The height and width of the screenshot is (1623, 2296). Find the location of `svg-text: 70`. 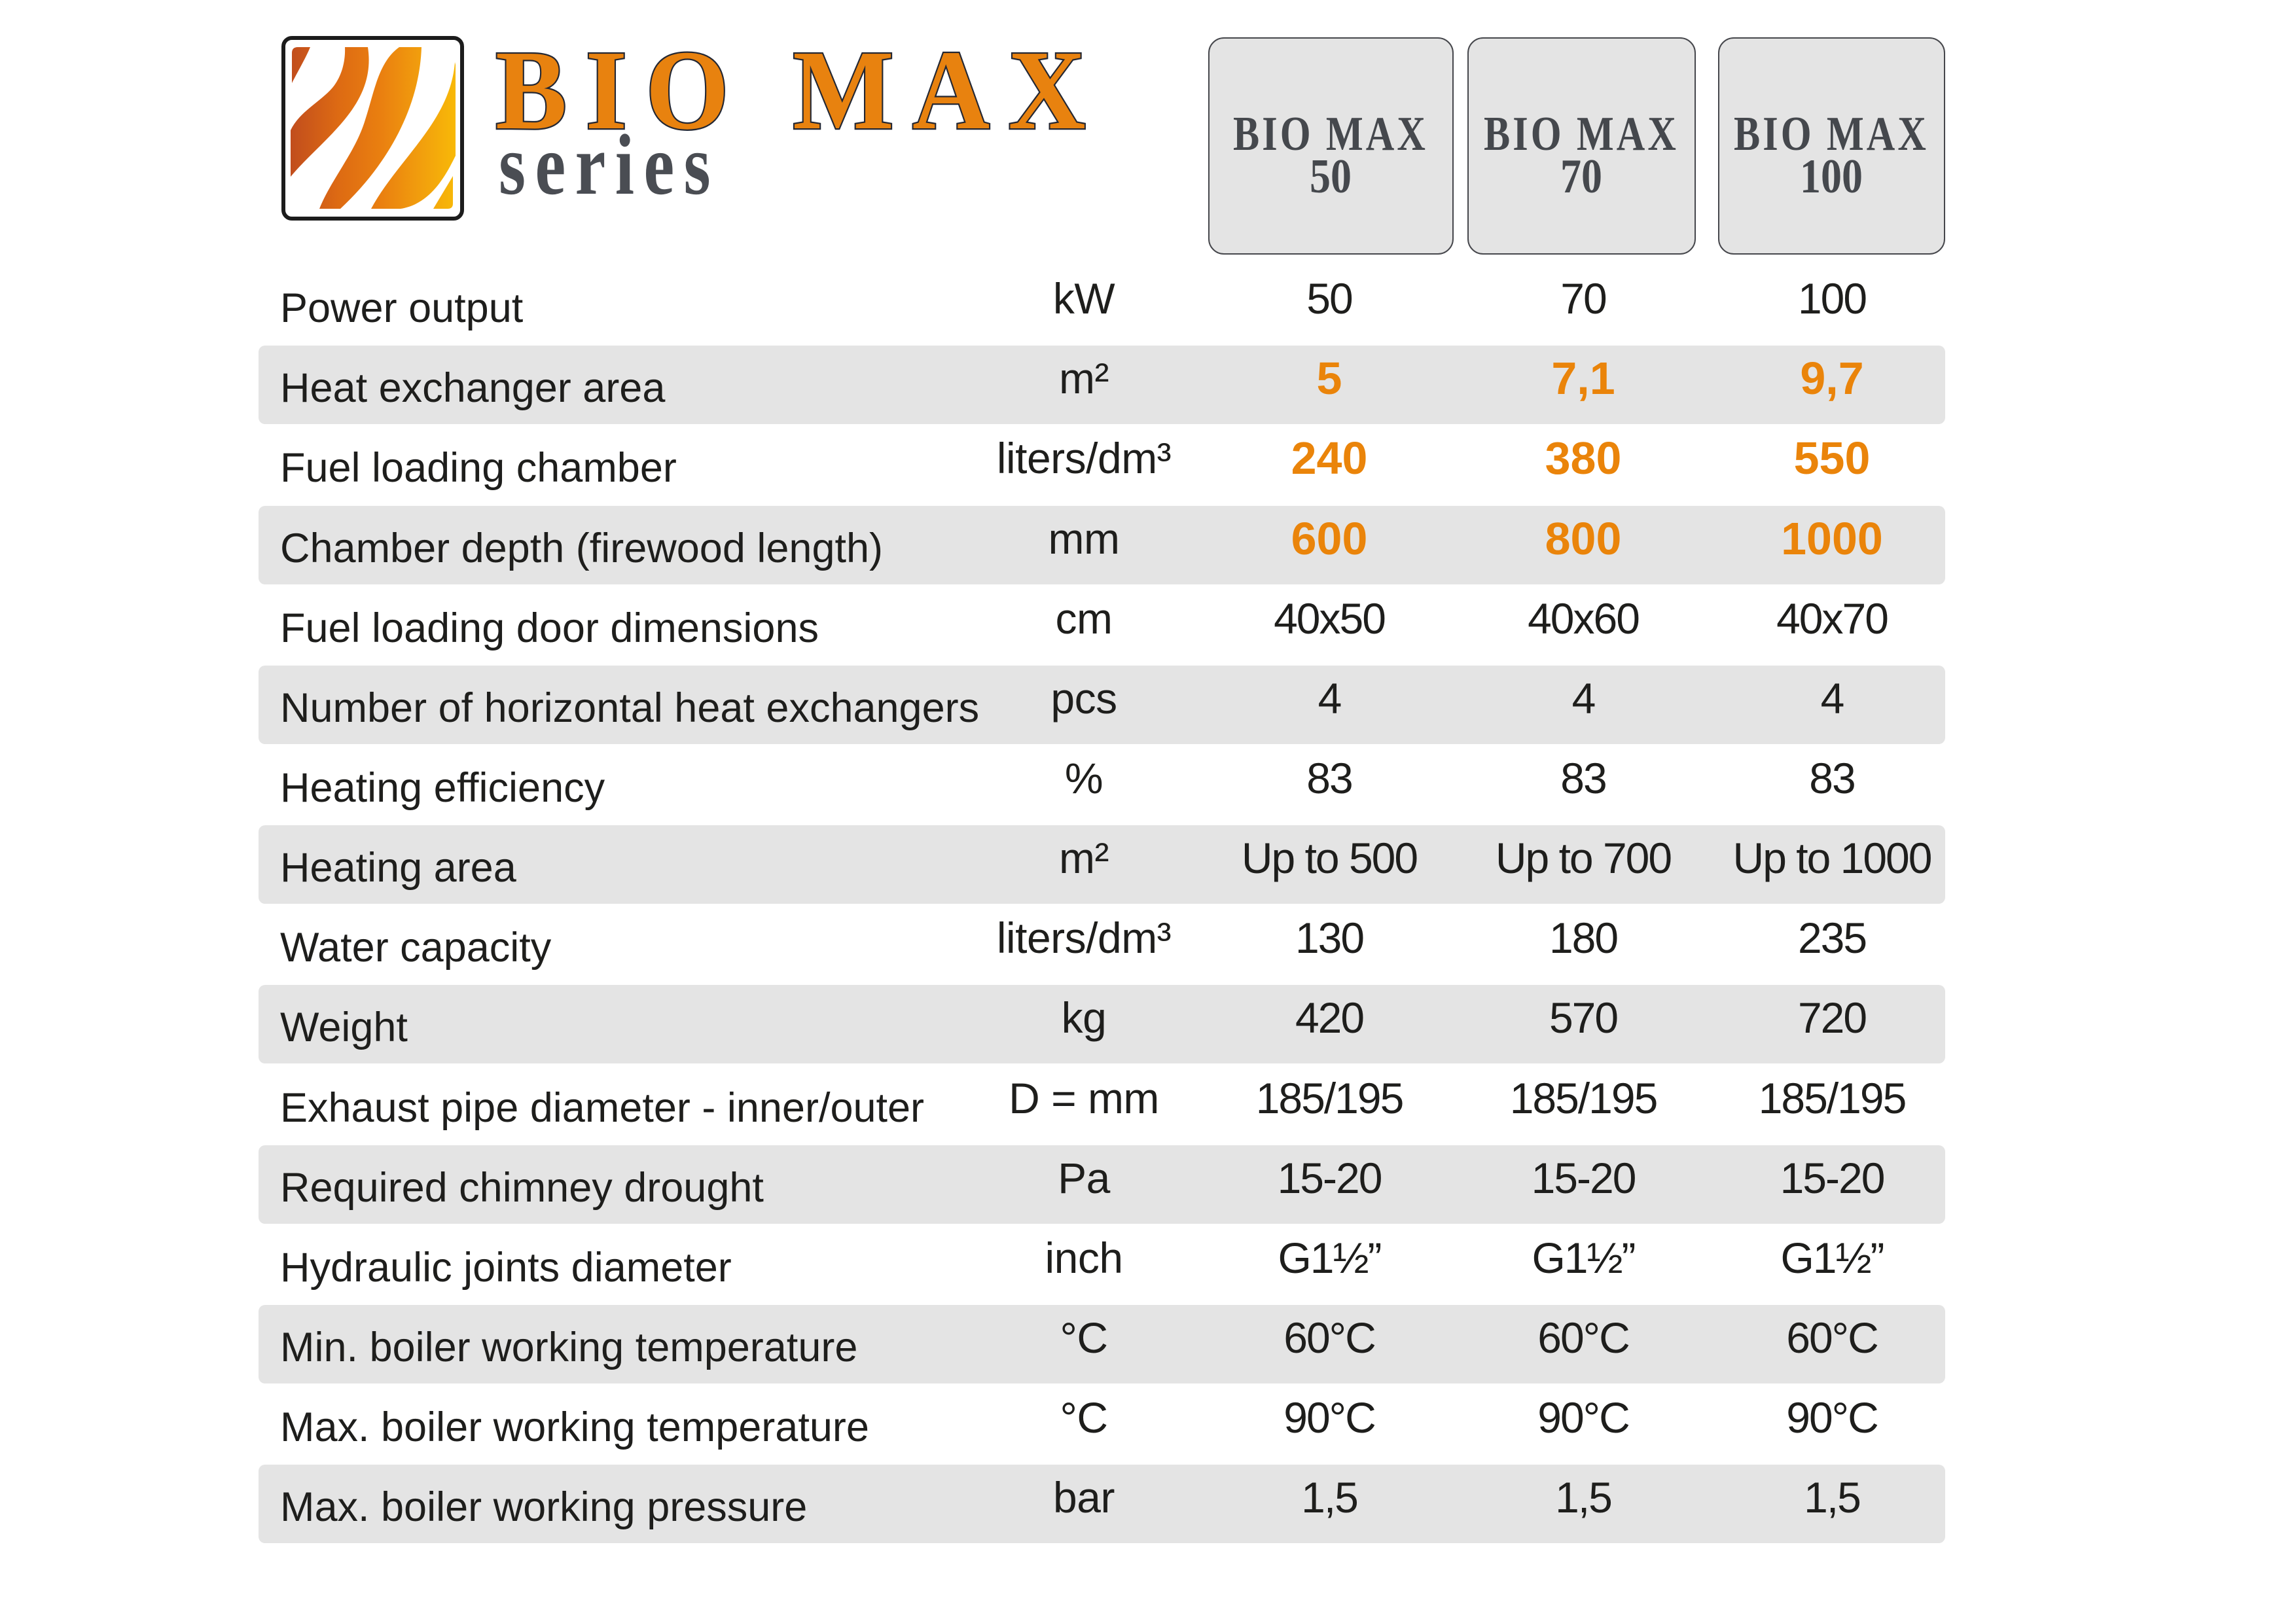

svg-text: 70 is located at coordinates (1581, 177).